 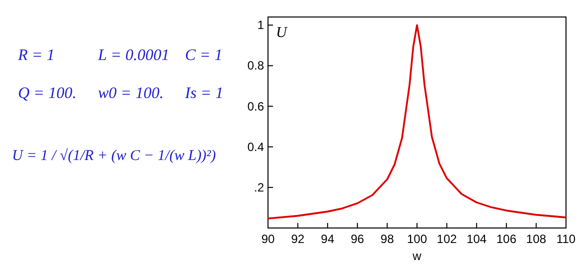 I want to click on x-tick-label: 108, so click(x=536, y=239).